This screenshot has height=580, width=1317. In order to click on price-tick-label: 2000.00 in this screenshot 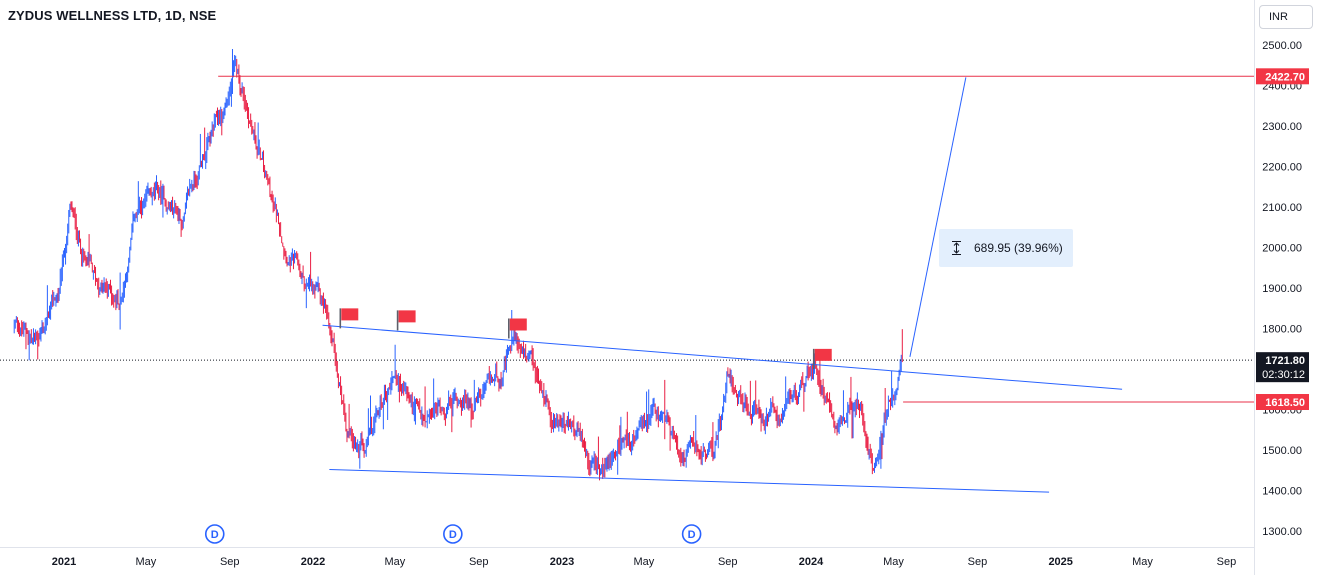, I will do `click(1282, 249)`.